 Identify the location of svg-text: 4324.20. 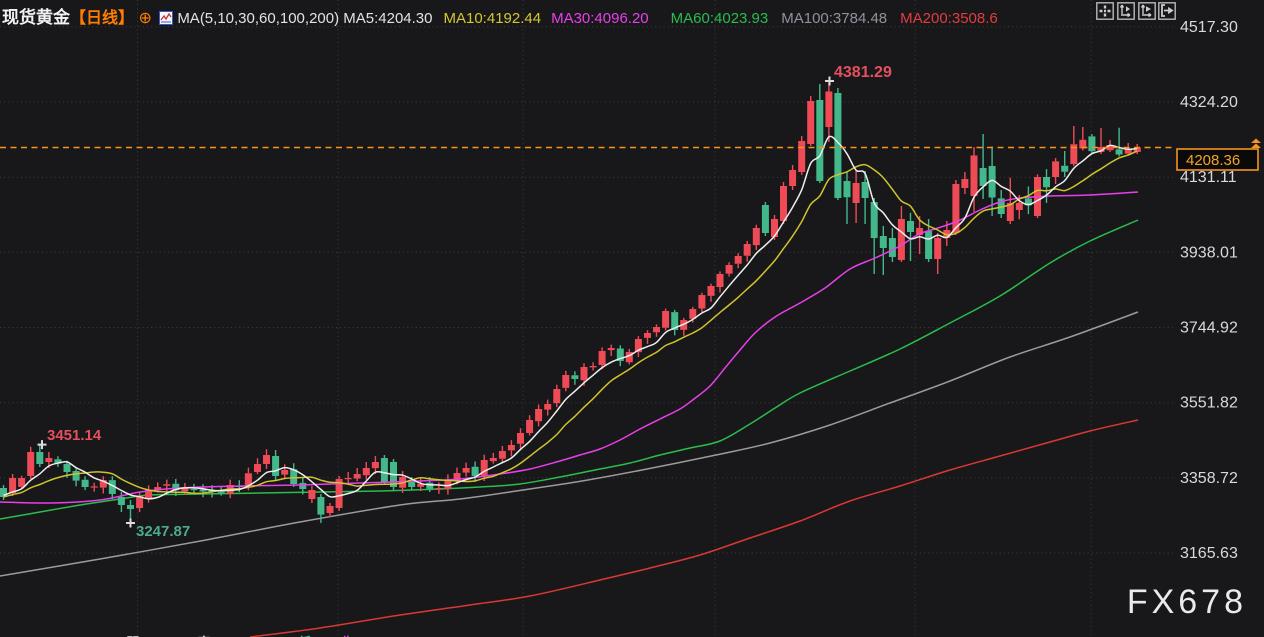
(1209, 102).